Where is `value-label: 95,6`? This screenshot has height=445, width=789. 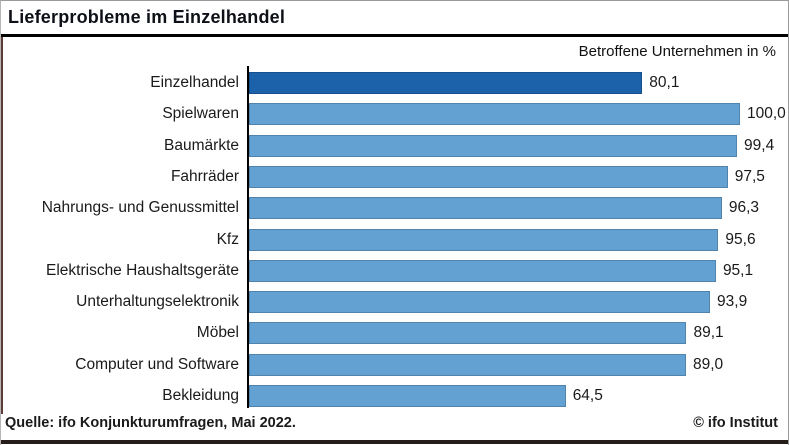 value-label: 95,6 is located at coordinates (740, 239).